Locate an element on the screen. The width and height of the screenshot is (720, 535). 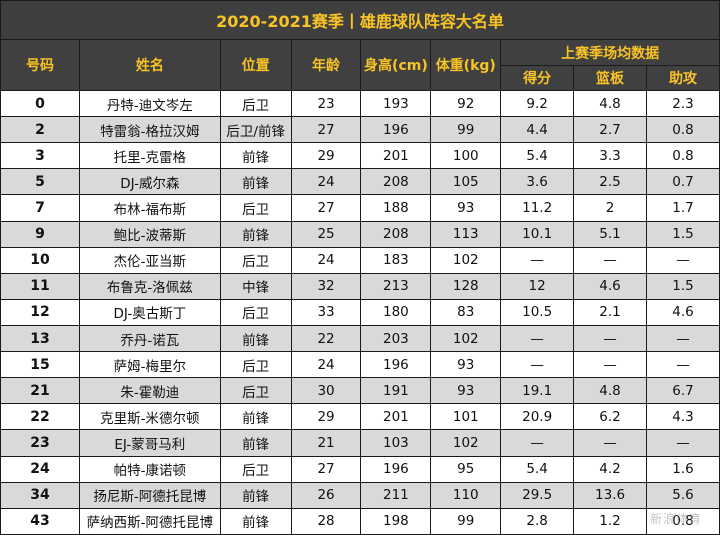
player-name: 萨姆-梅里尔 is located at coordinates (149, 365).